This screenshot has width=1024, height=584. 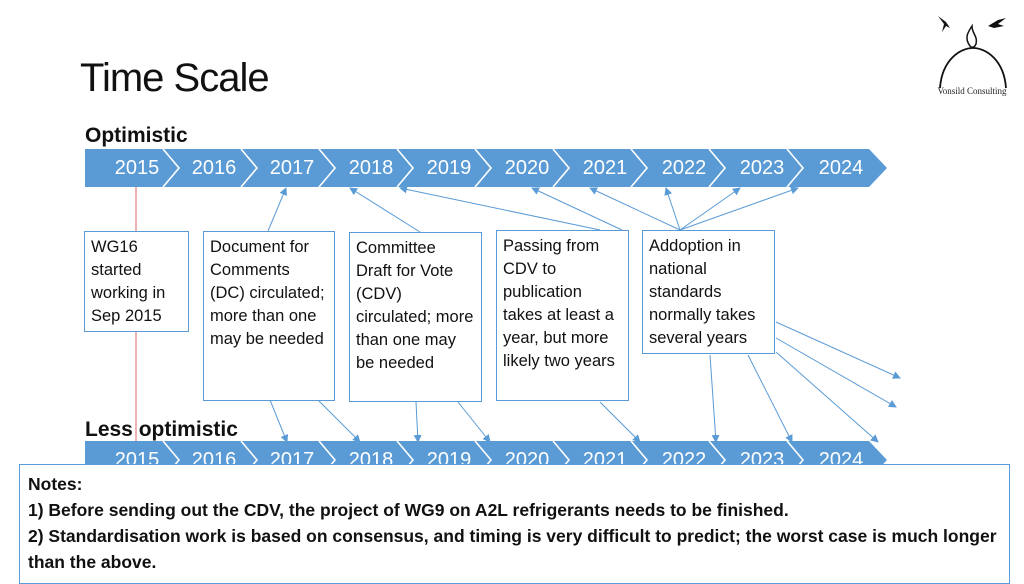 What do you see at coordinates (449, 168) in the screenshot?
I see `optimistic-year-2019: 2019` at bounding box center [449, 168].